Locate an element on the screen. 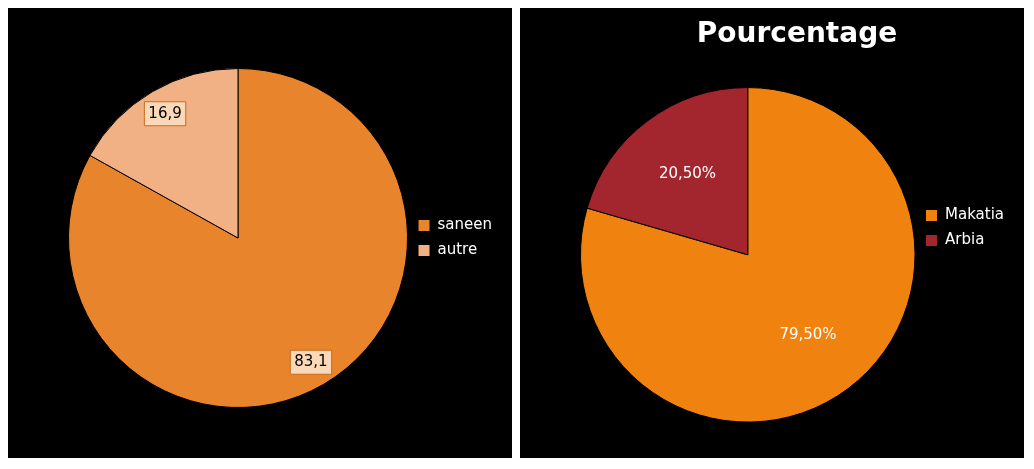 This screenshot has height=469, width=1034. data-label: 83,1 is located at coordinates (311, 361).